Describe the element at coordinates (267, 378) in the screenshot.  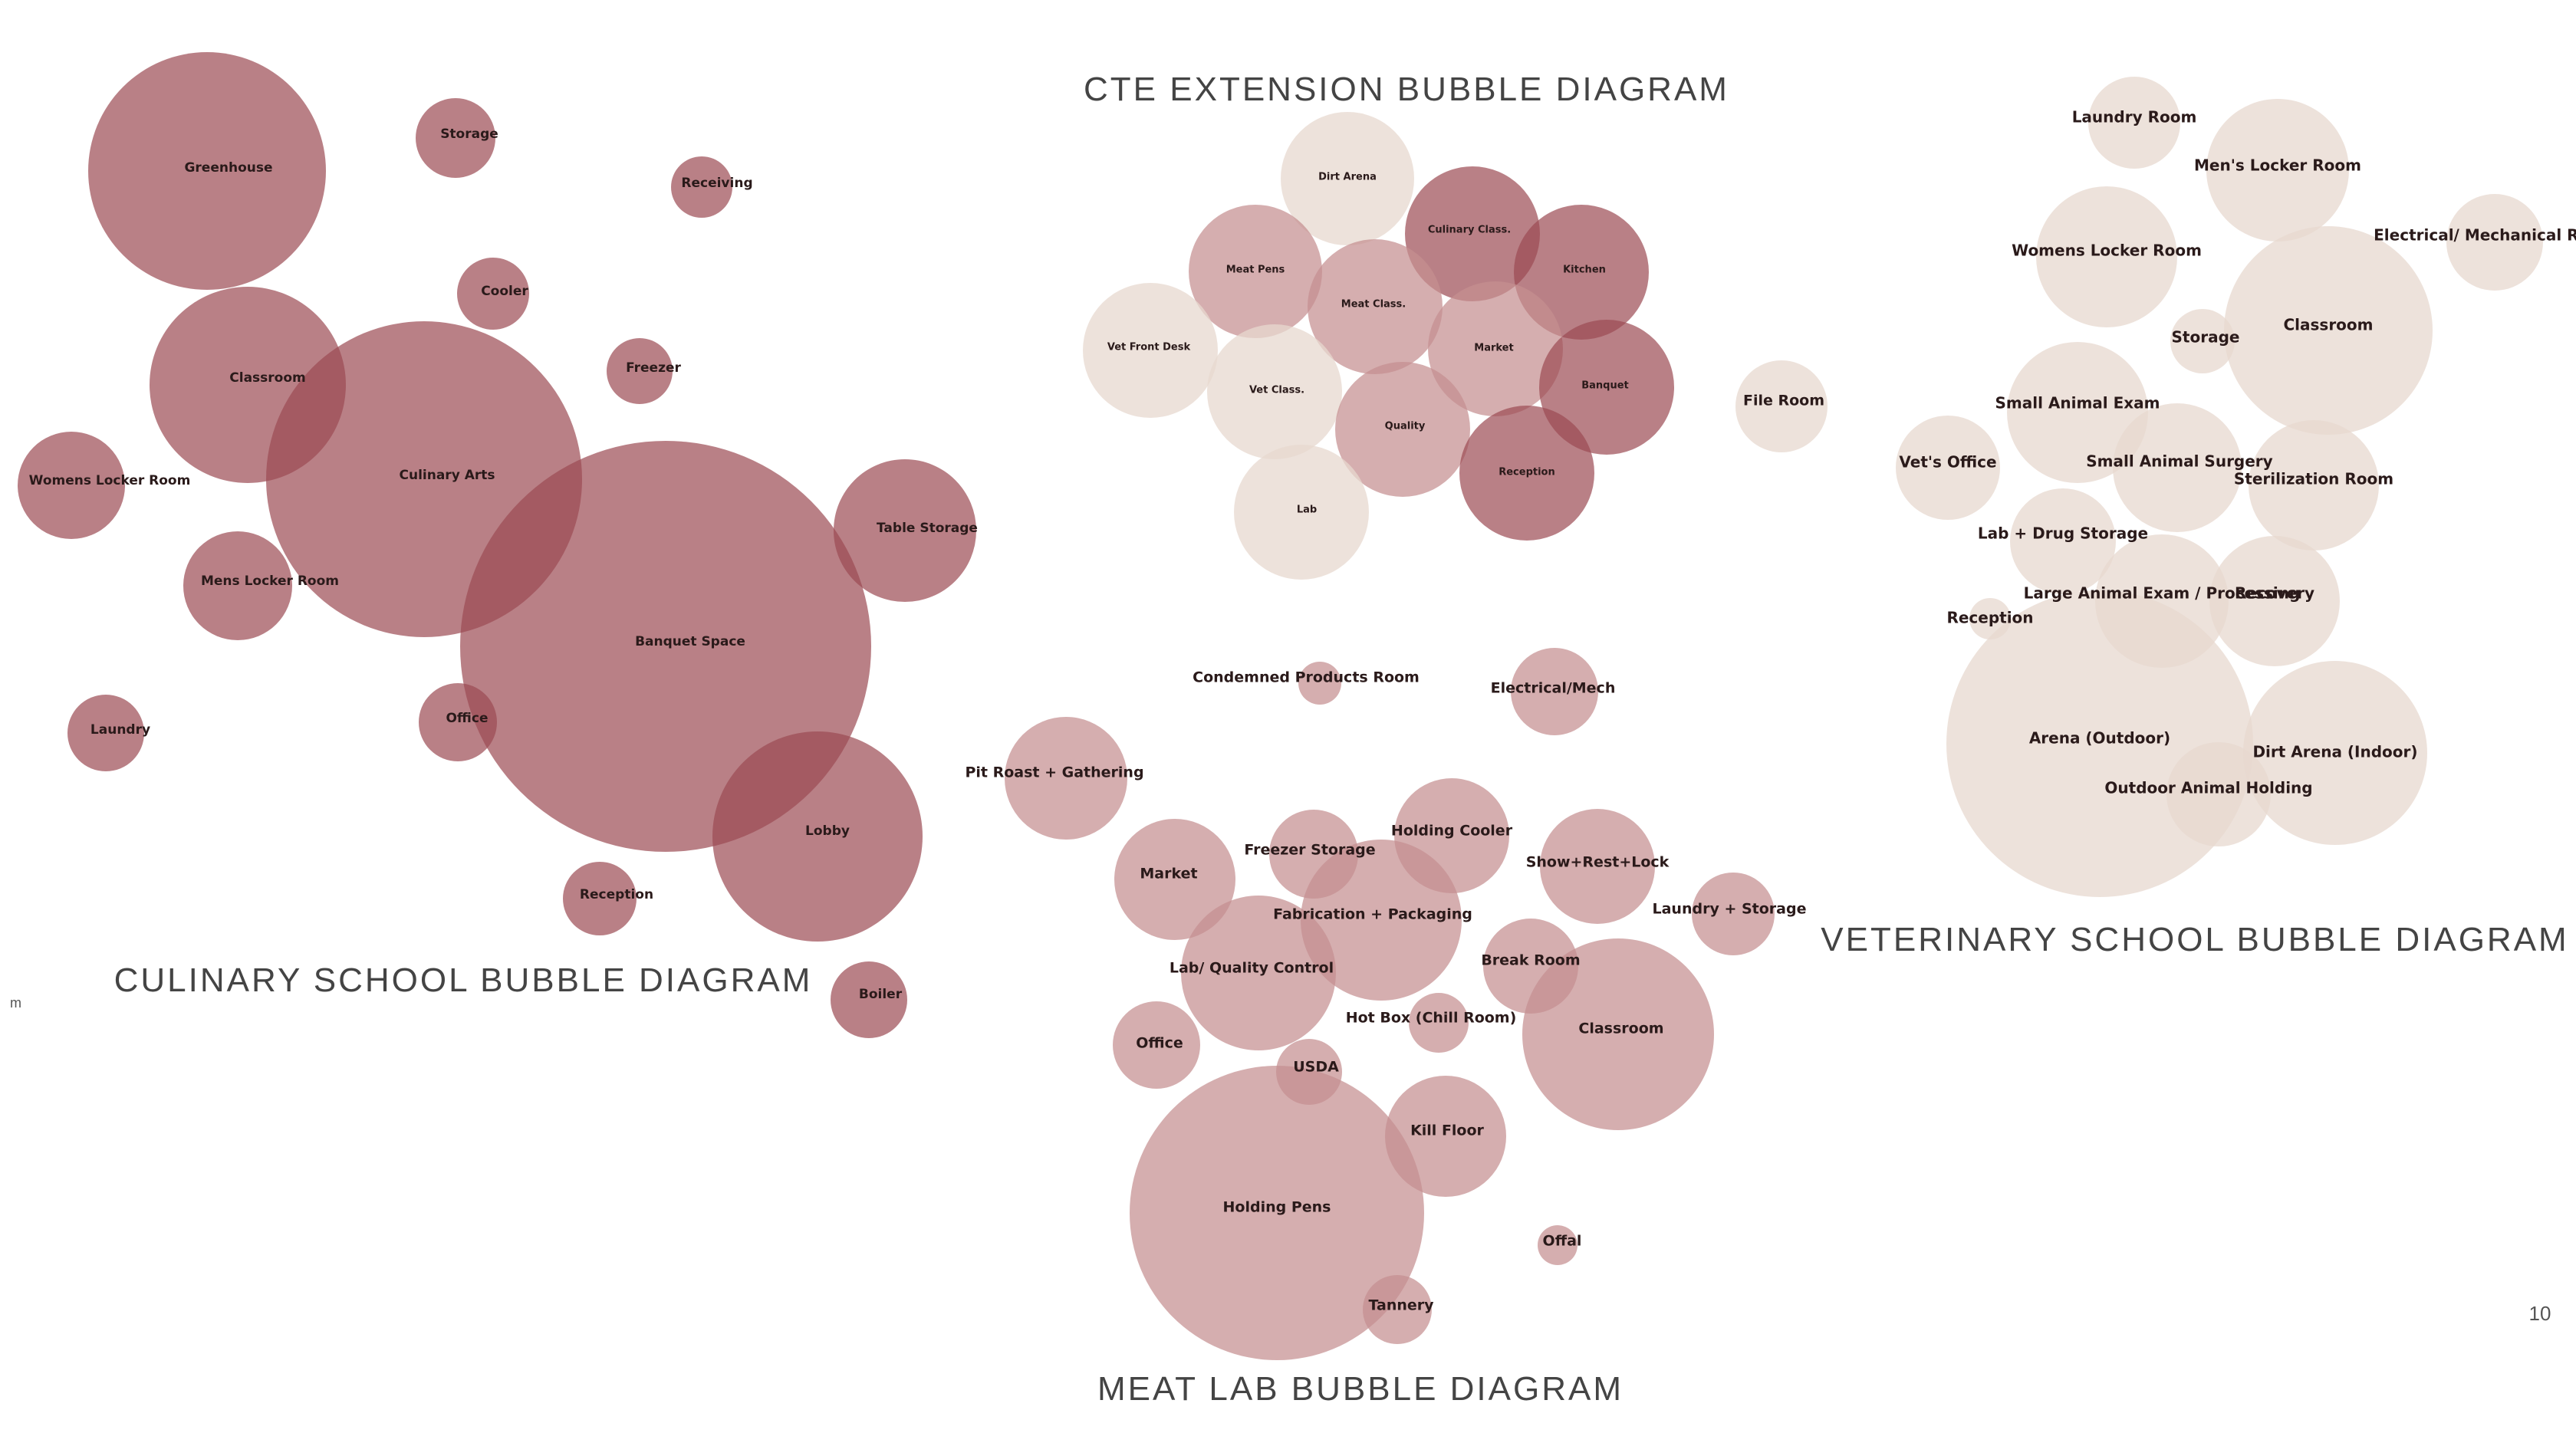
I see `culinary-bubble-label-classroom: Classroom` at that location.